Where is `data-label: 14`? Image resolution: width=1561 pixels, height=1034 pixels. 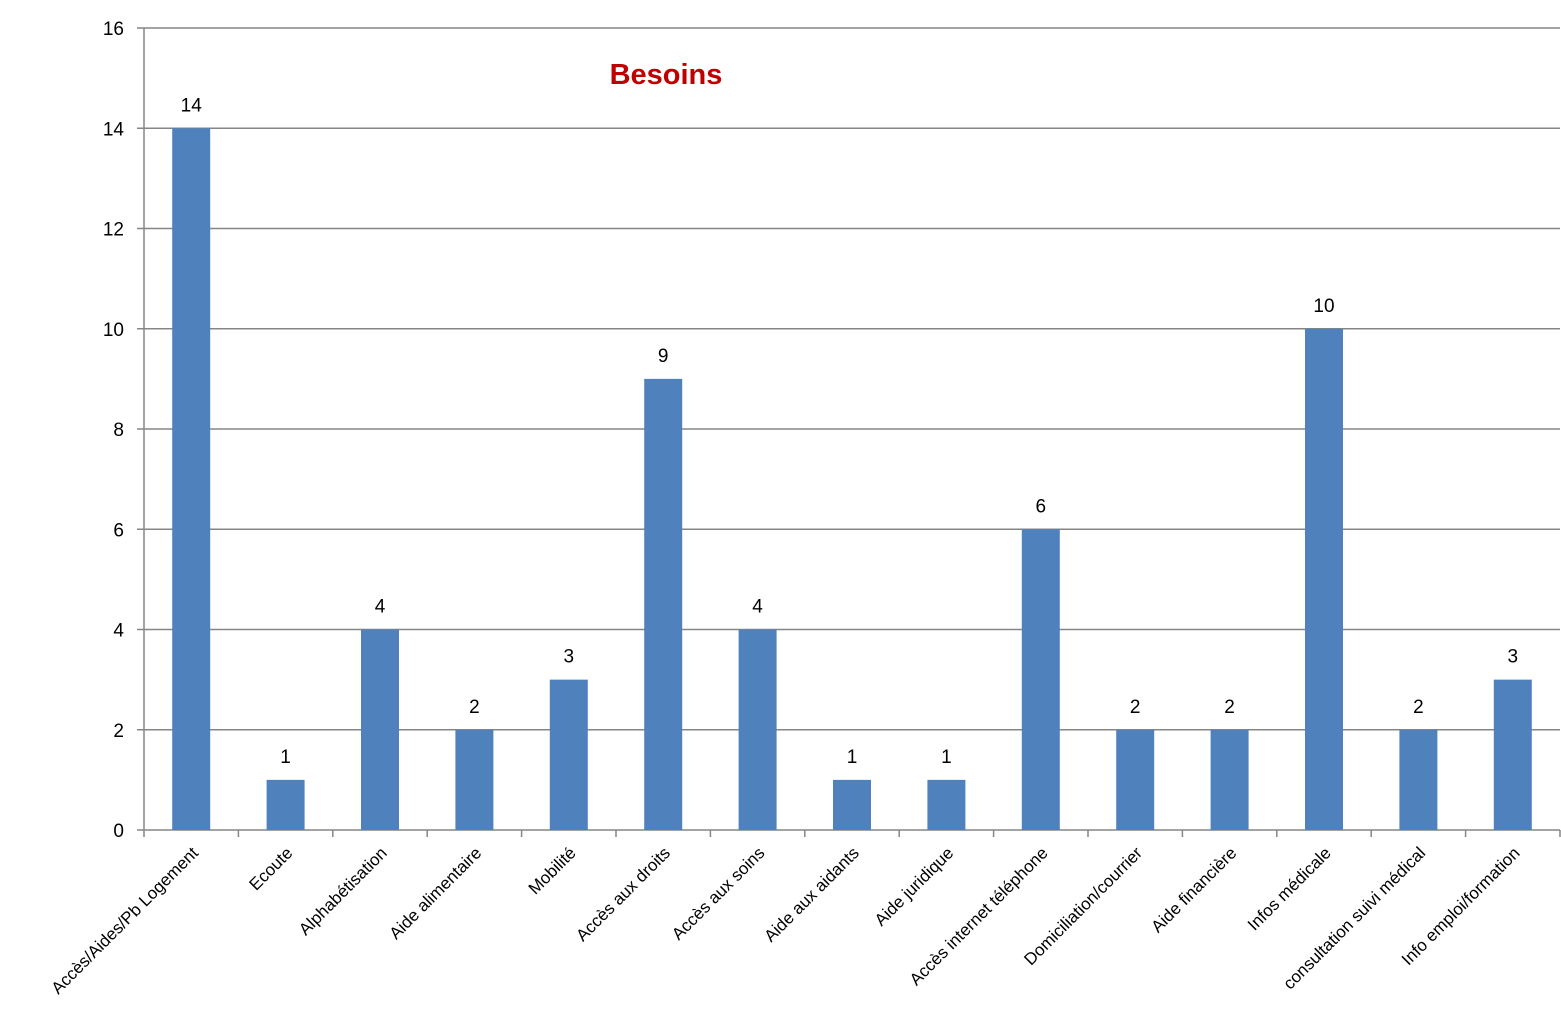 data-label: 14 is located at coordinates (192, 105).